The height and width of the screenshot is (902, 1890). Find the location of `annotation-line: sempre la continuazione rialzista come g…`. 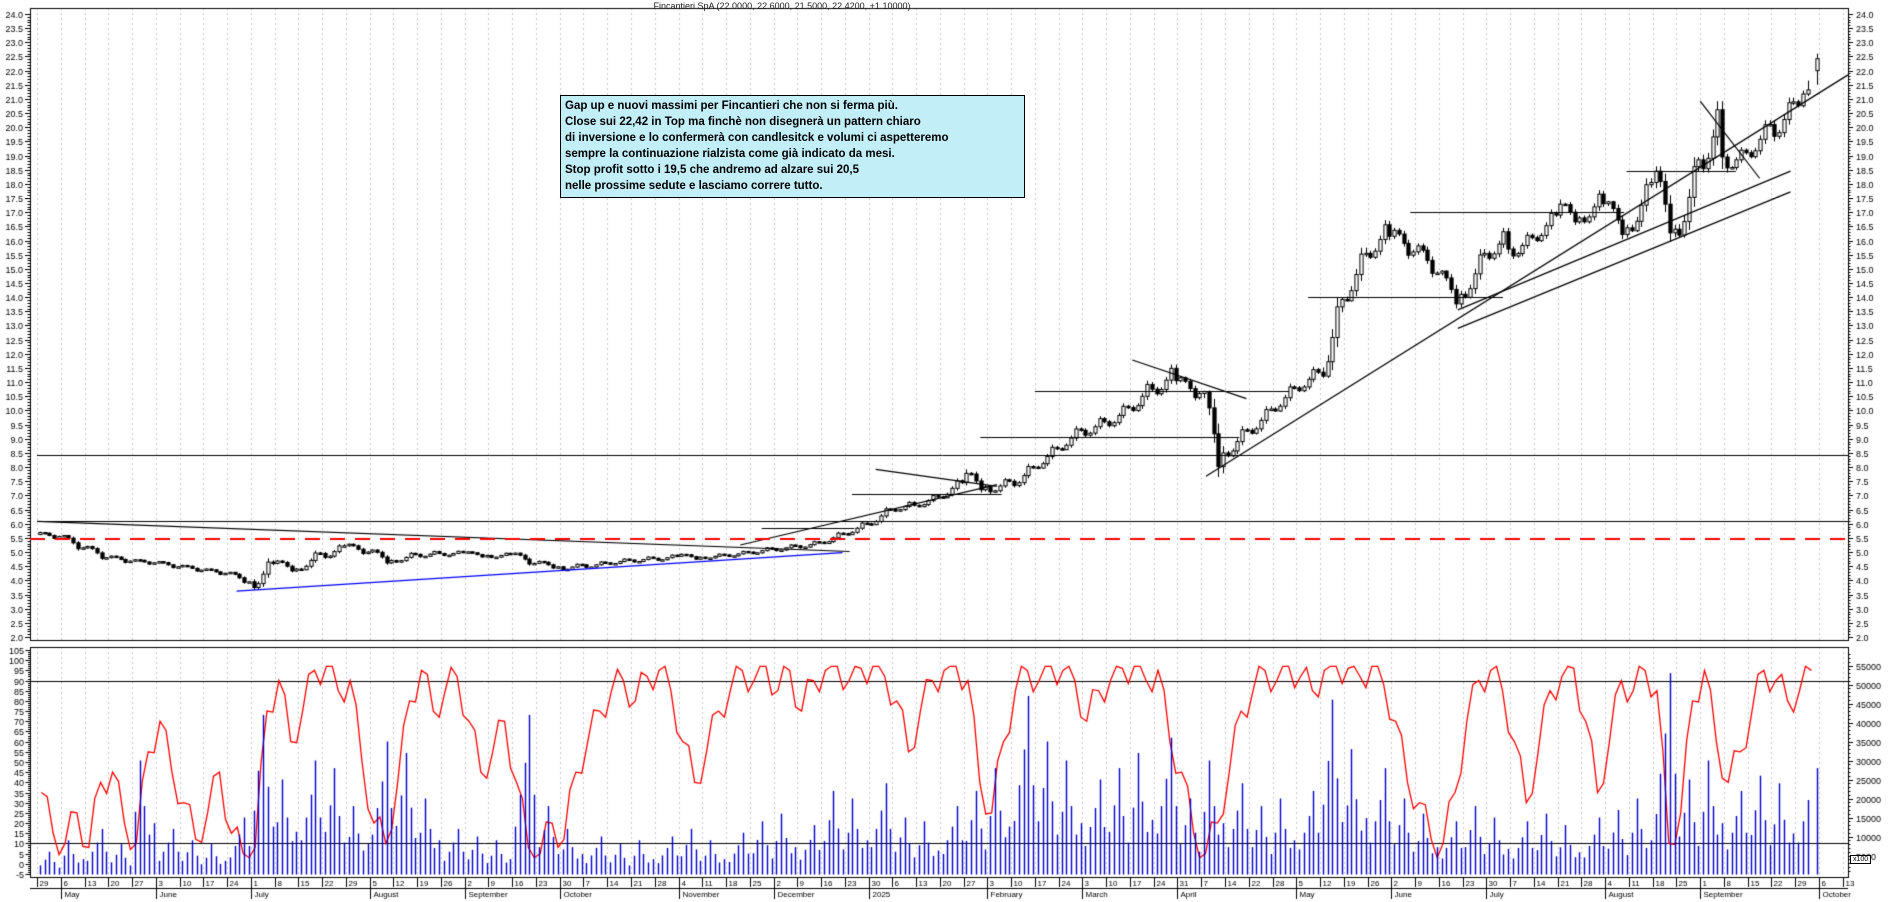

annotation-line: sempre la continuazione rialzista come g… is located at coordinates (730, 154).